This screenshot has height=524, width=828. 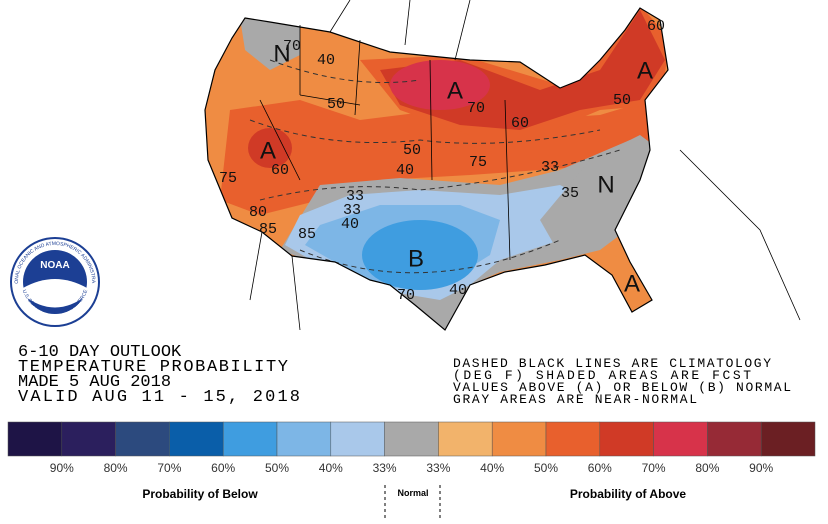 I want to click on region-60-above-west, so click(x=270, y=148).